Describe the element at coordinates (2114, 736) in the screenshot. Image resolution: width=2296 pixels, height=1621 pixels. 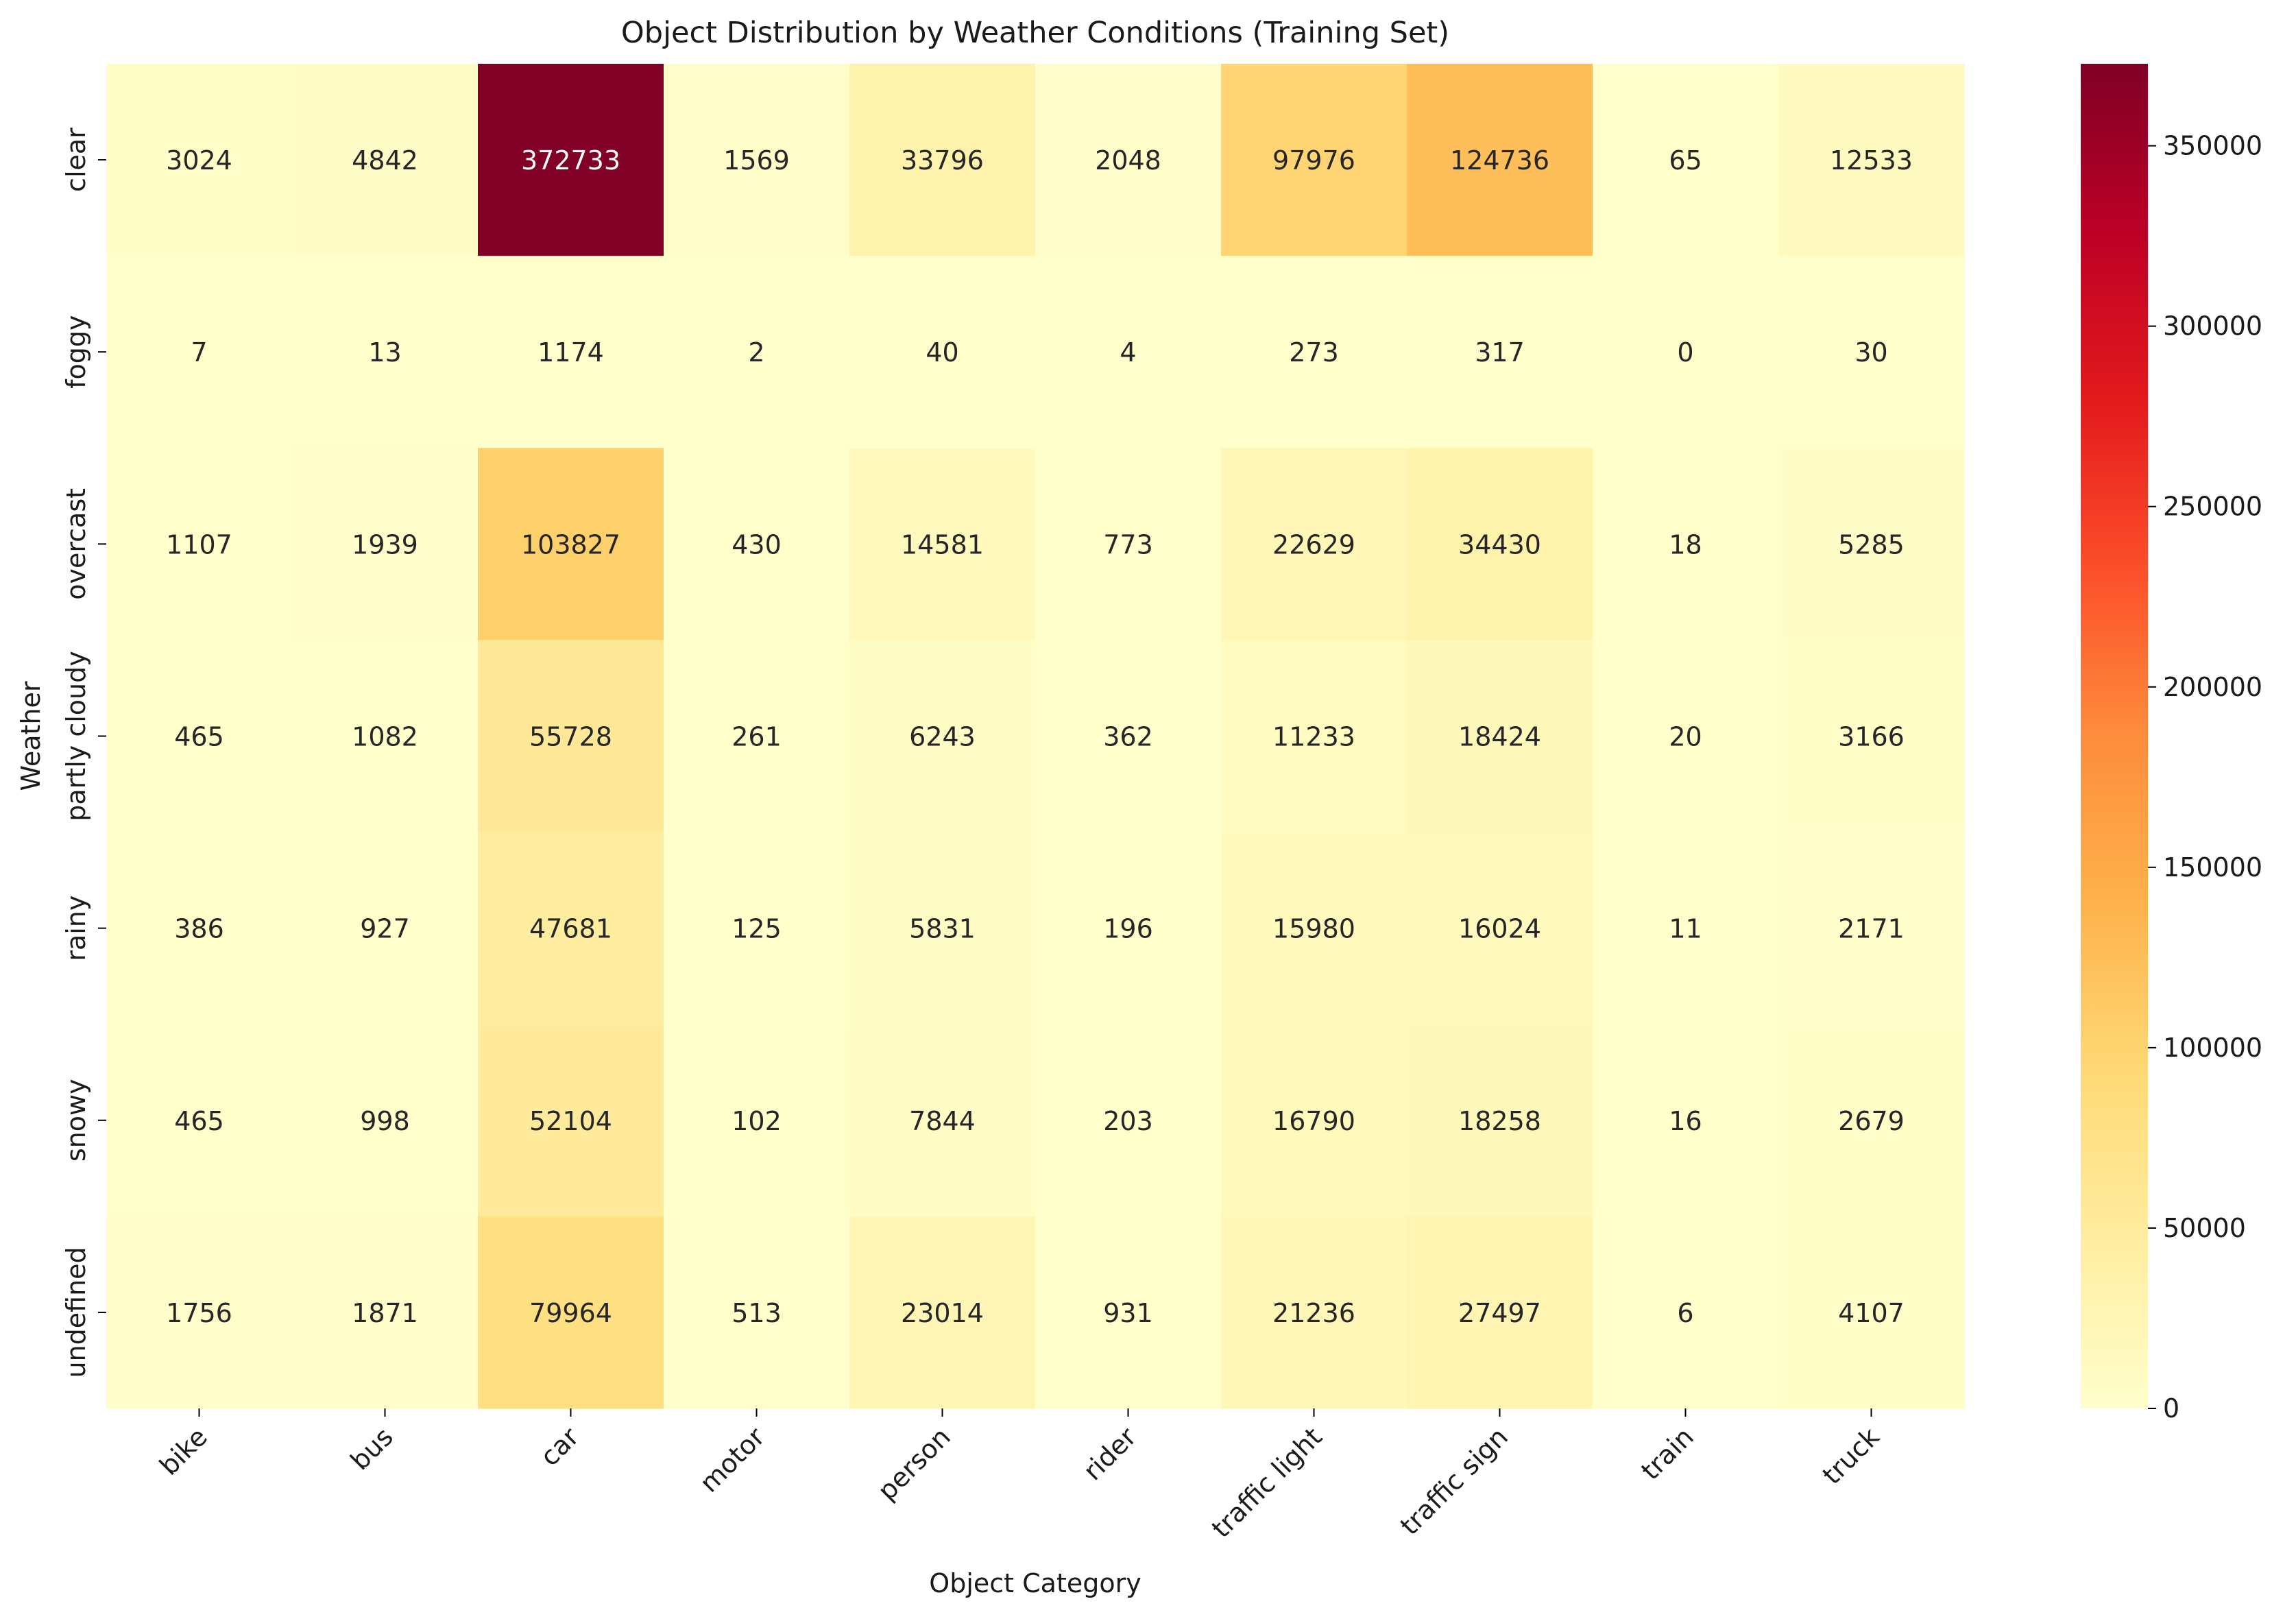
I see `colorbar-gradient` at that location.